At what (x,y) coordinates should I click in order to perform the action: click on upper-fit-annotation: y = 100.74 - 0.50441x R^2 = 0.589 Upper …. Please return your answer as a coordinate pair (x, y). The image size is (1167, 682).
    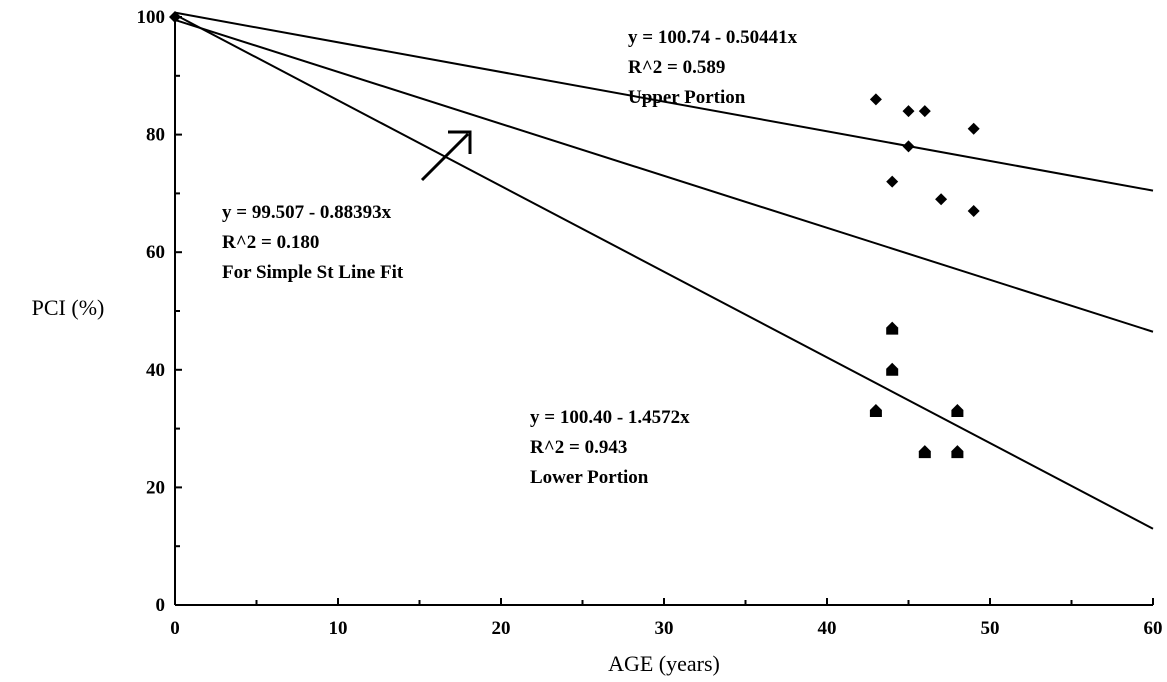
    Looking at the image, I should click on (715, 67).